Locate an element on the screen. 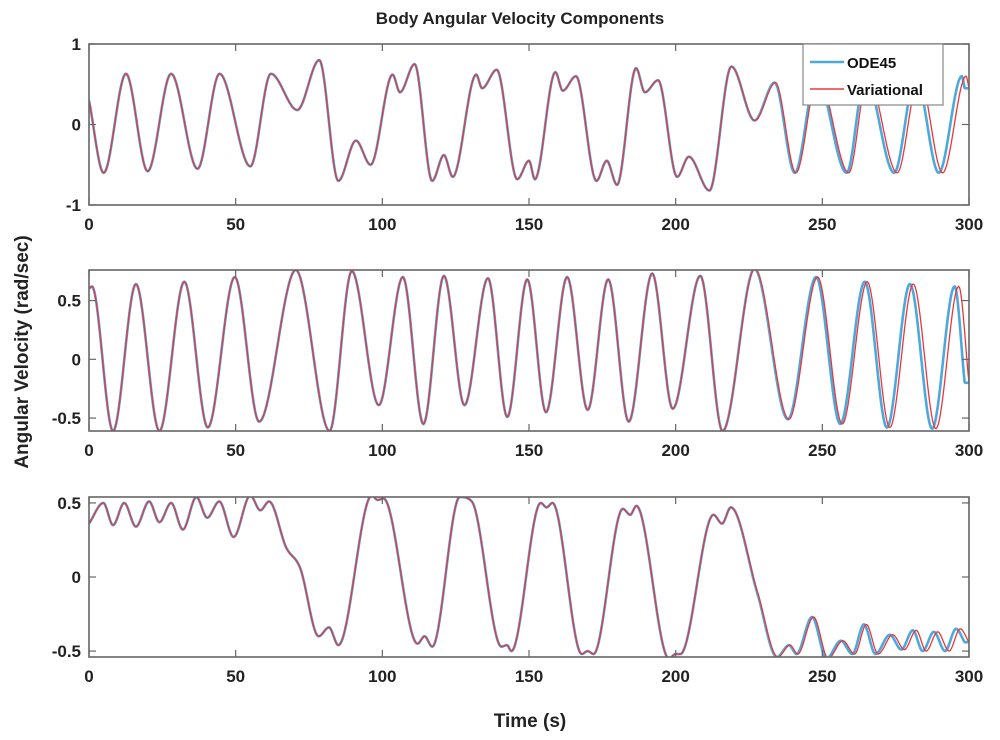 Image resolution: width=1000 pixels, height=740 pixels. legend-ode45-label: ODE45 is located at coordinates (871, 63).